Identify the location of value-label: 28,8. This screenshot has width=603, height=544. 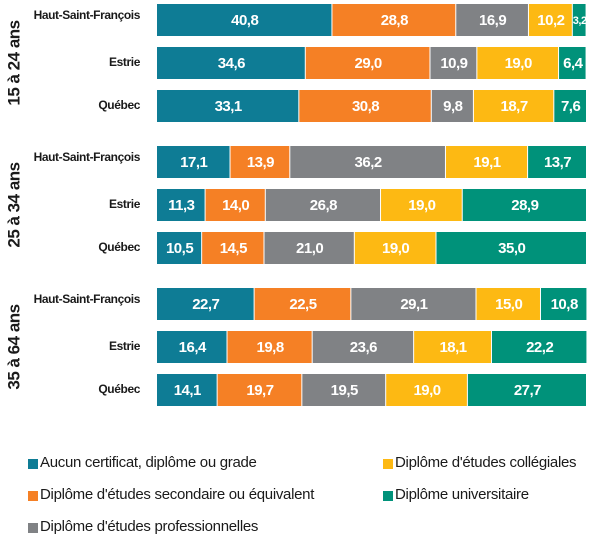
(394, 20).